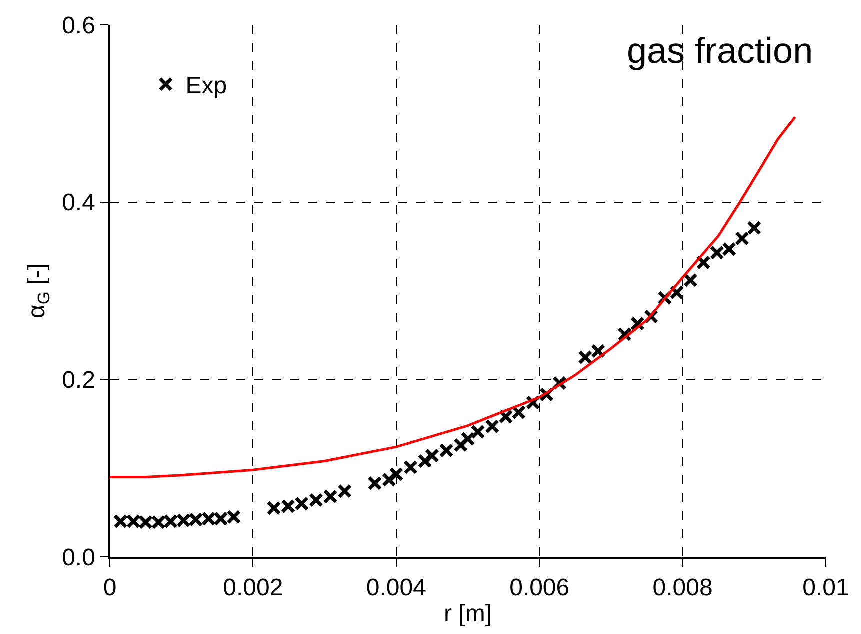 This screenshot has width=861, height=634. I want to click on x-tick-label: 0, so click(110, 588).